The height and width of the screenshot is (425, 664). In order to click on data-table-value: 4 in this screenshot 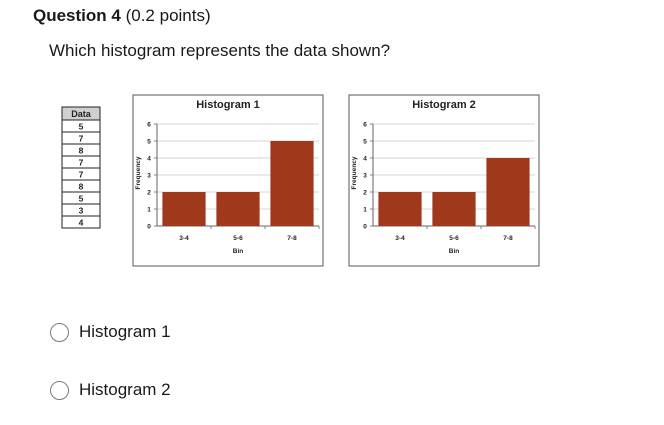, I will do `click(81, 223)`.